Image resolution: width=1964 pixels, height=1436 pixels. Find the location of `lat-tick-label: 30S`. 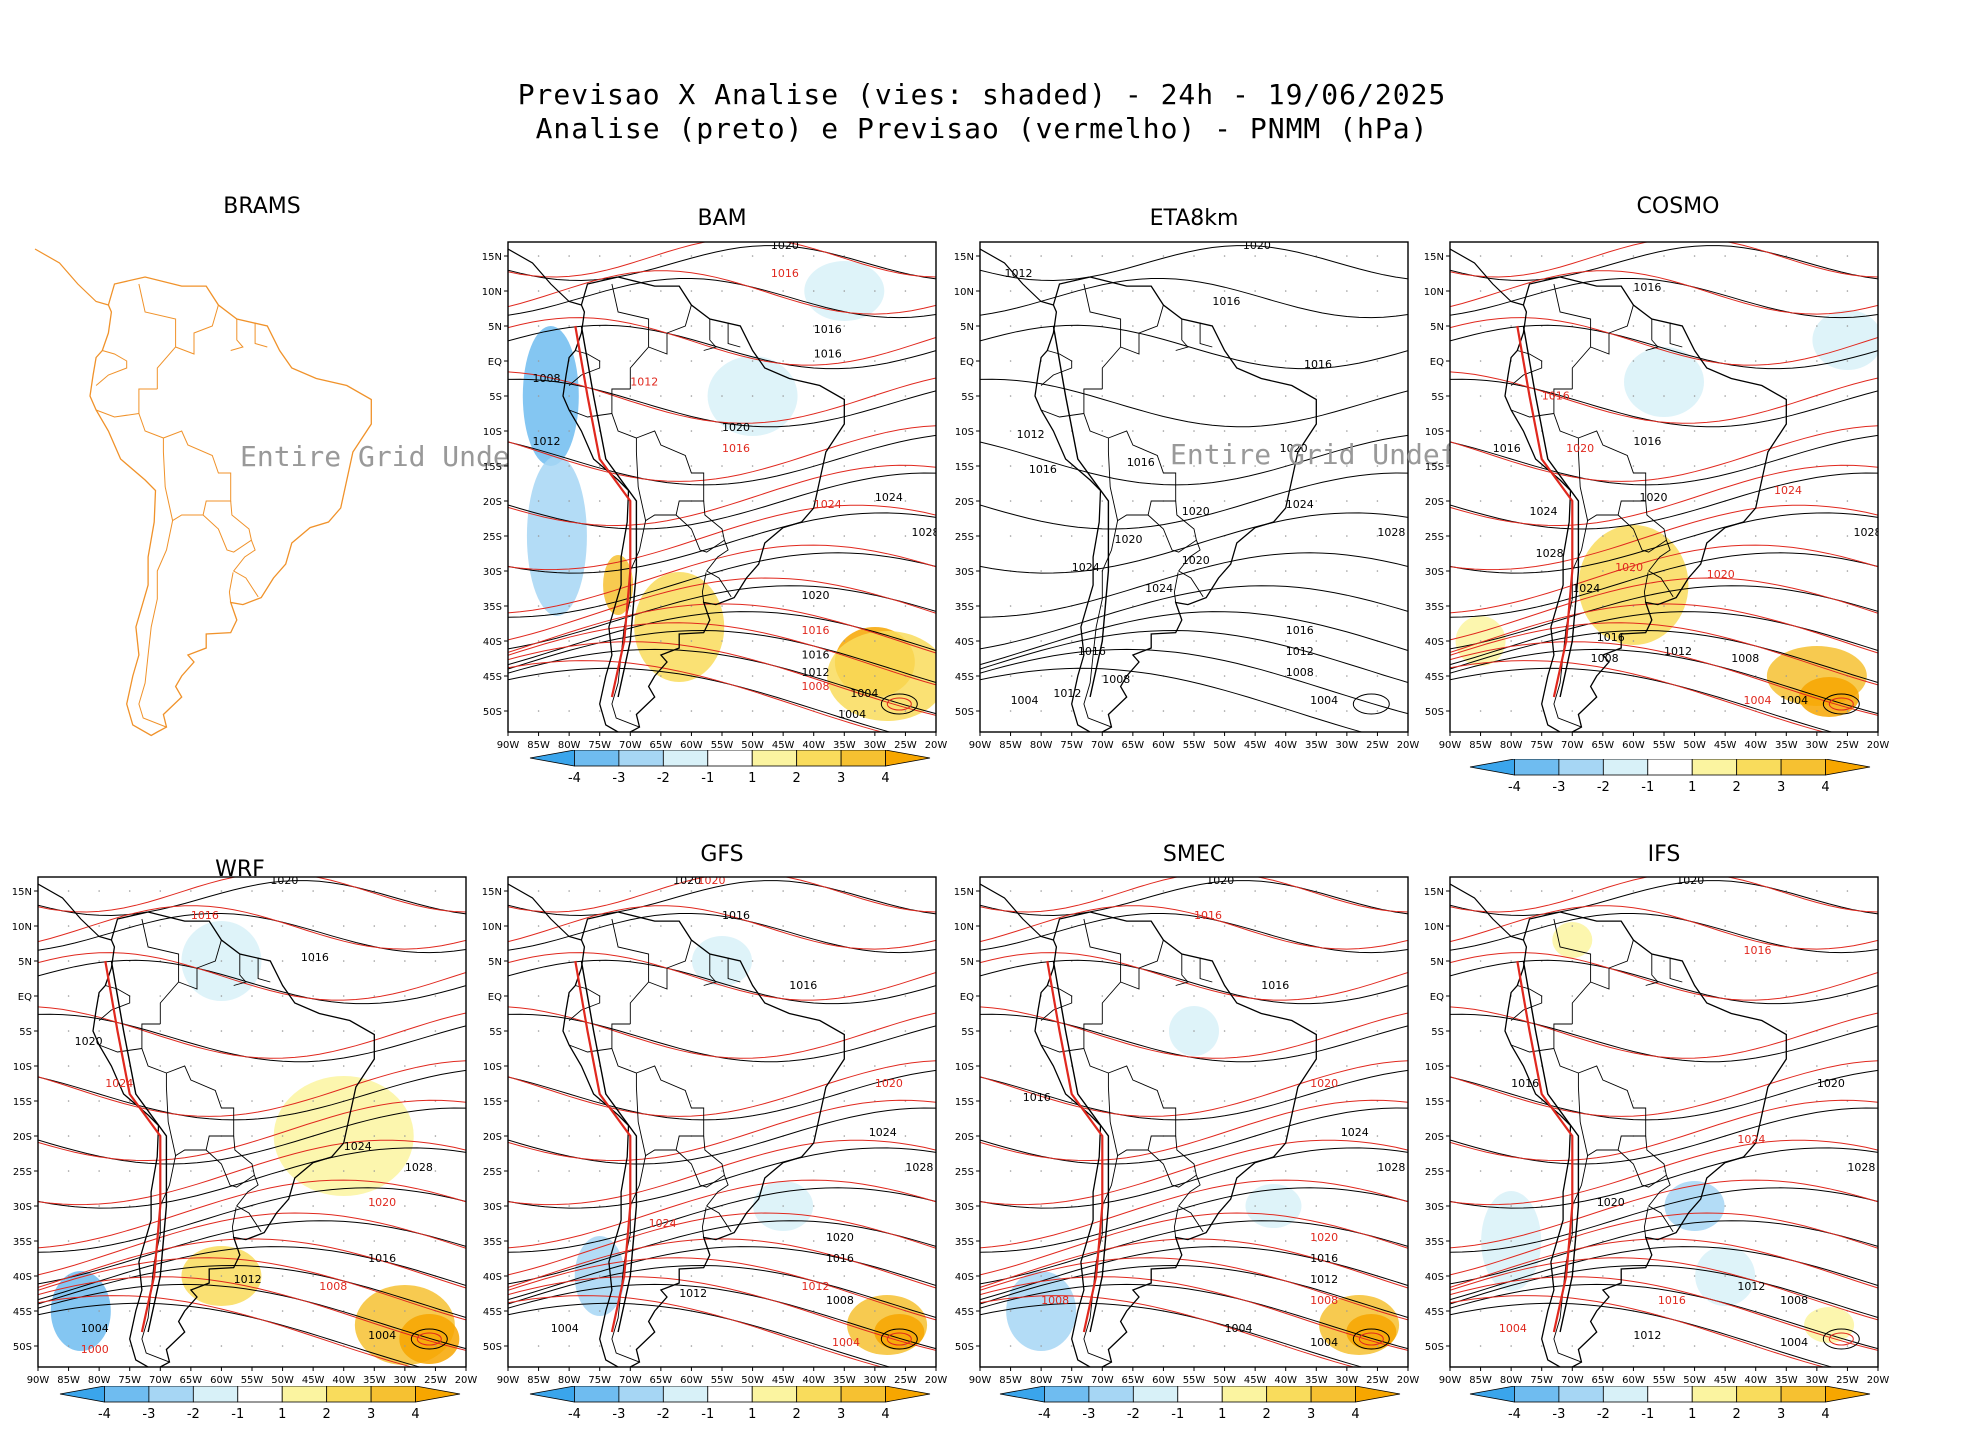

lat-tick-label: 30S is located at coordinates (492, 572).